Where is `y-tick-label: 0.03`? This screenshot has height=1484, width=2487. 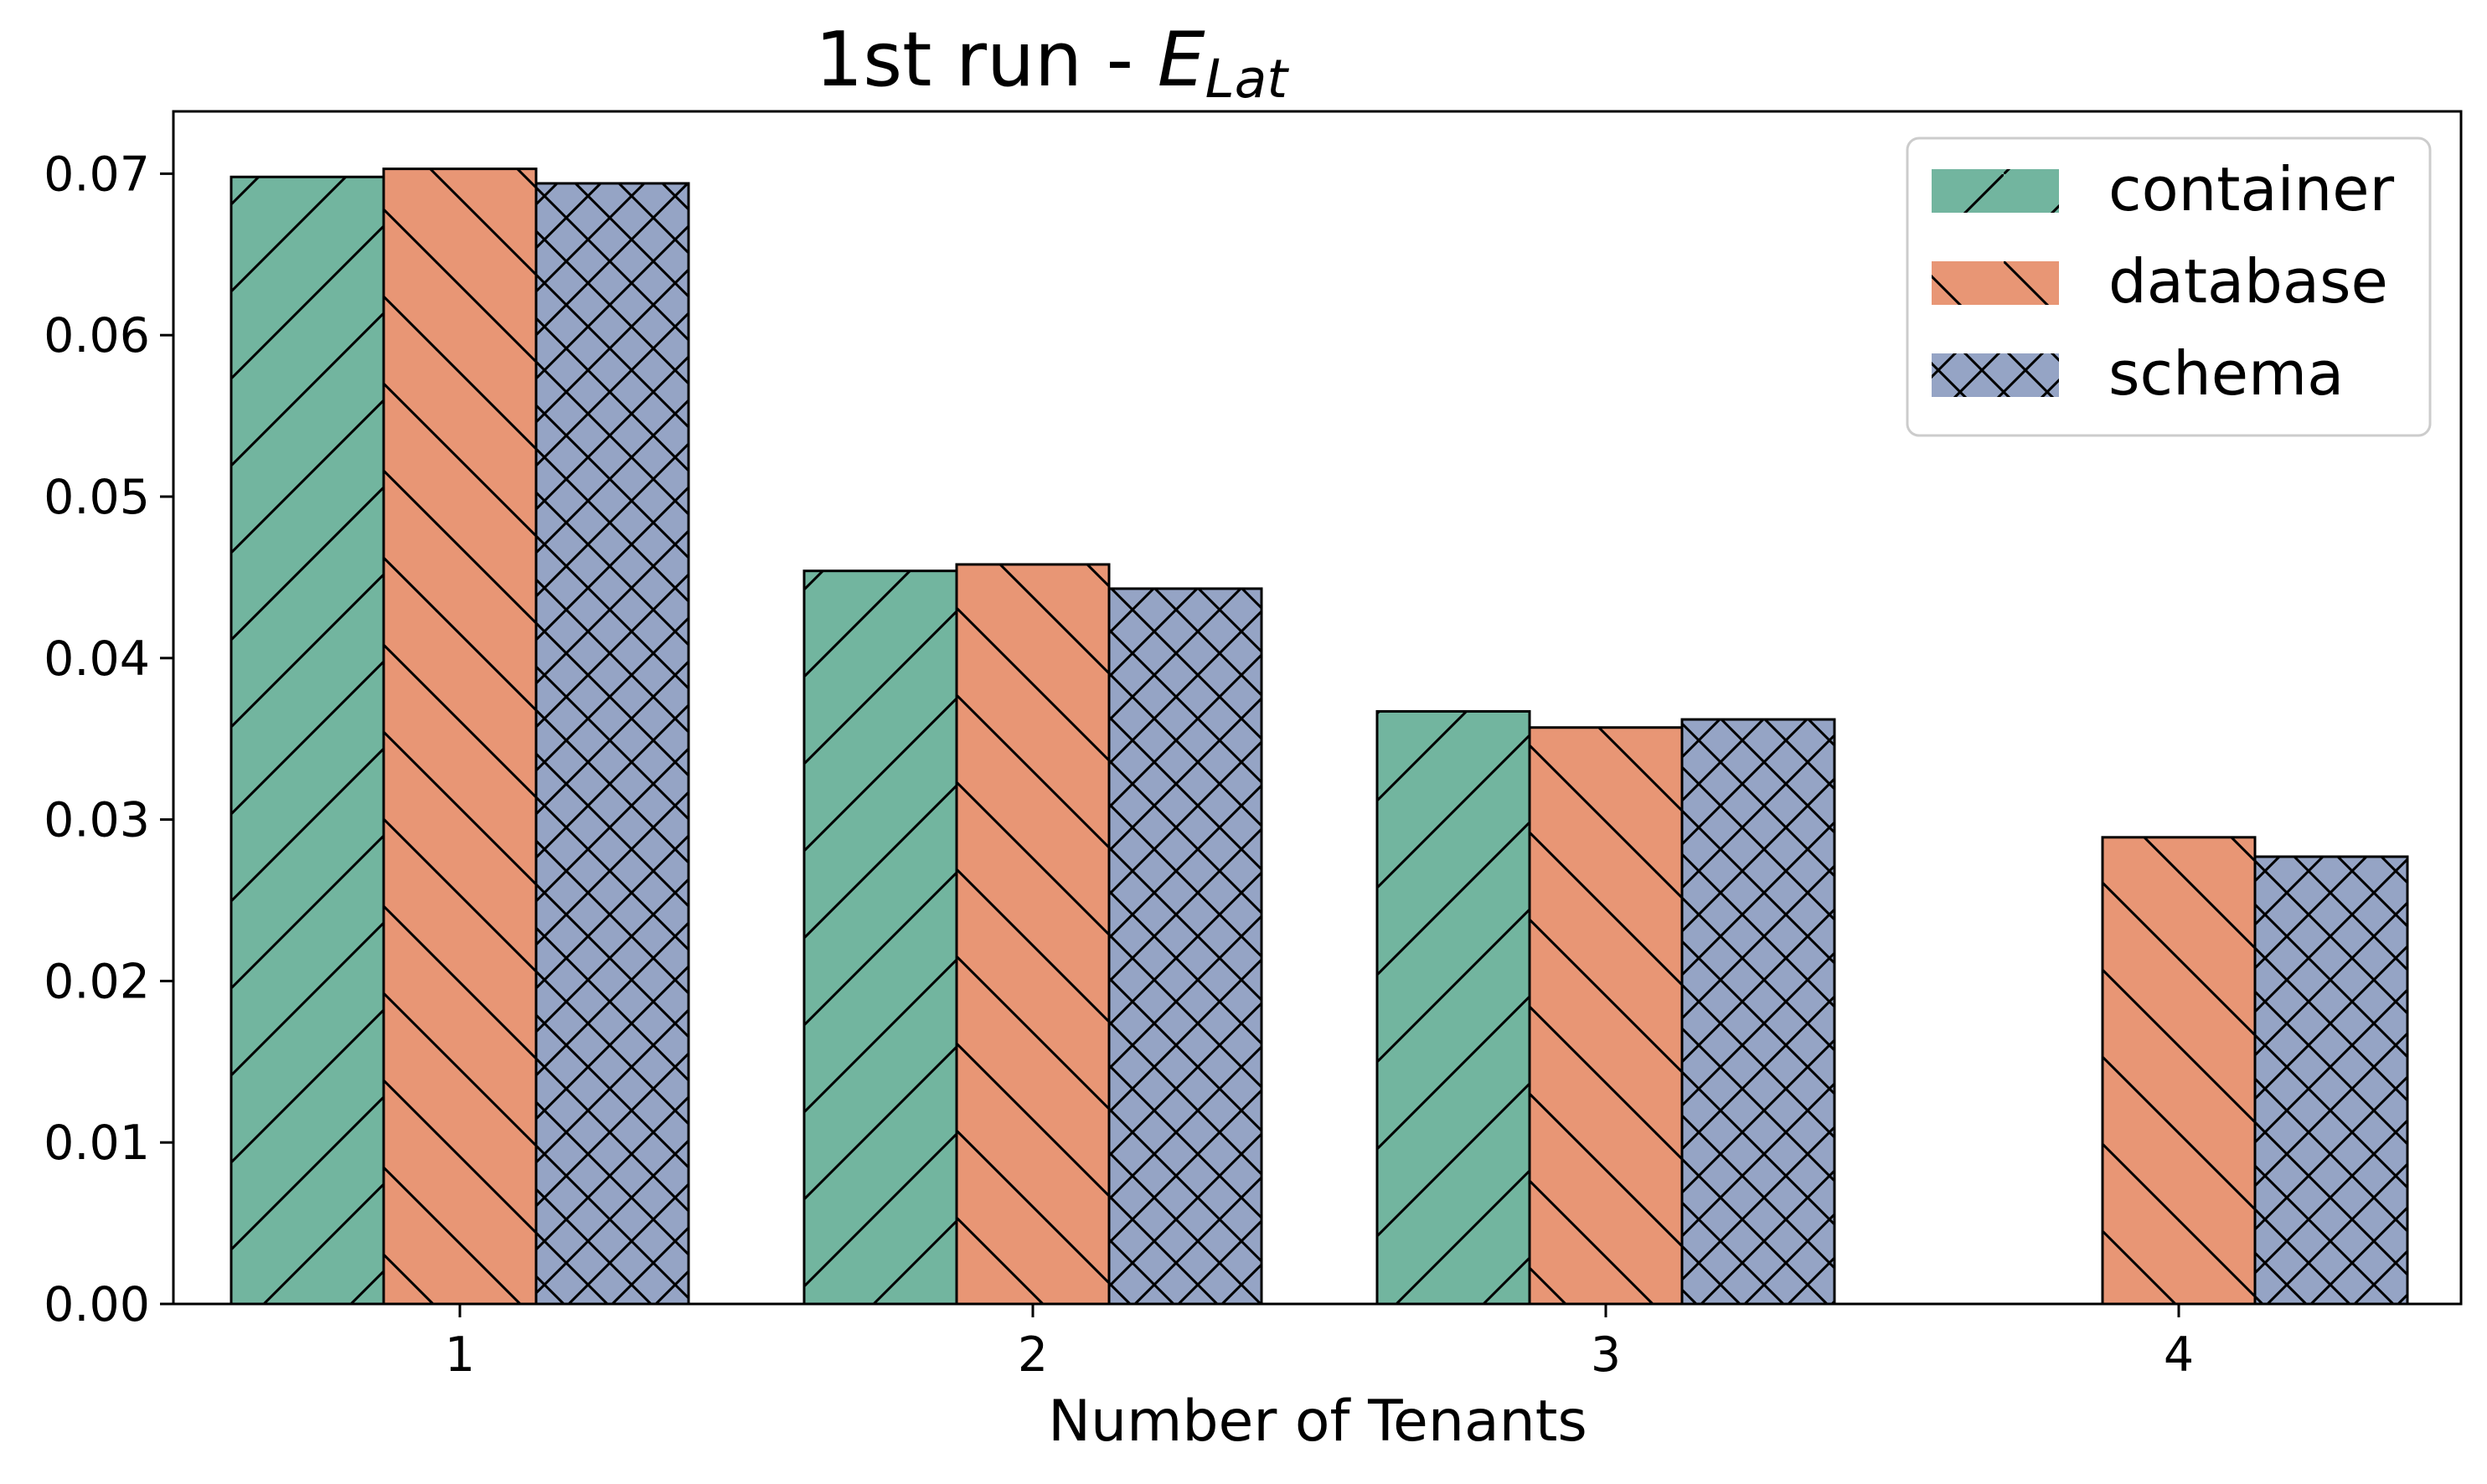
y-tick-label: 0.03 is located at coordinates (97, 820).